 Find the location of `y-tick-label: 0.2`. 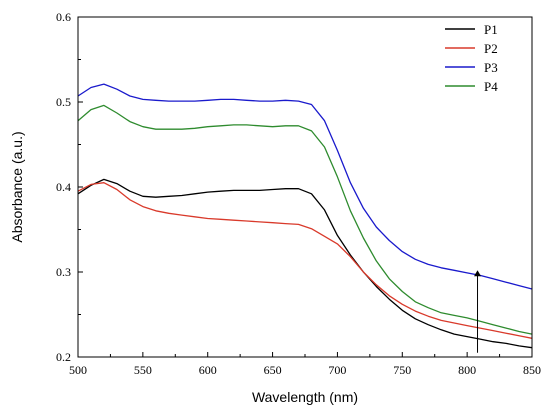

y-tick-label: 0.2 is located at coordinates (63, 357).